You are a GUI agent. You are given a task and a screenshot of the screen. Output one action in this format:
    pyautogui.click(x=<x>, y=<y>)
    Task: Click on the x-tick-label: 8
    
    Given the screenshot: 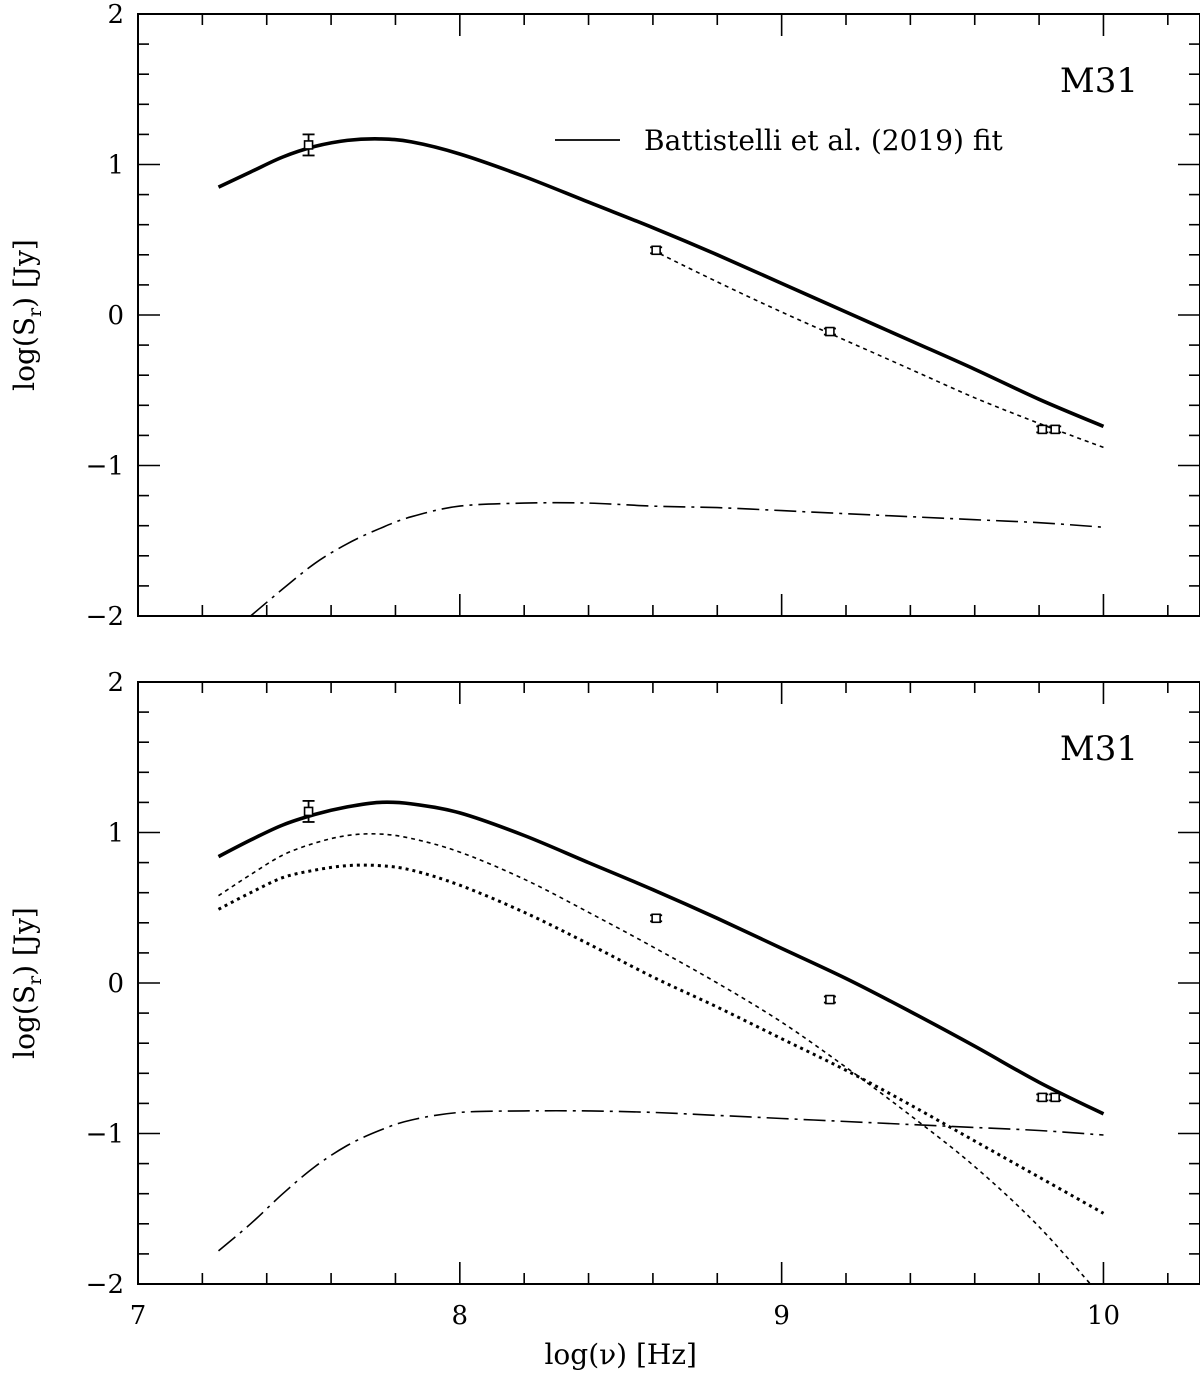 What is the action you would take?
    pyautogui.click(x=460, y=1316)
    